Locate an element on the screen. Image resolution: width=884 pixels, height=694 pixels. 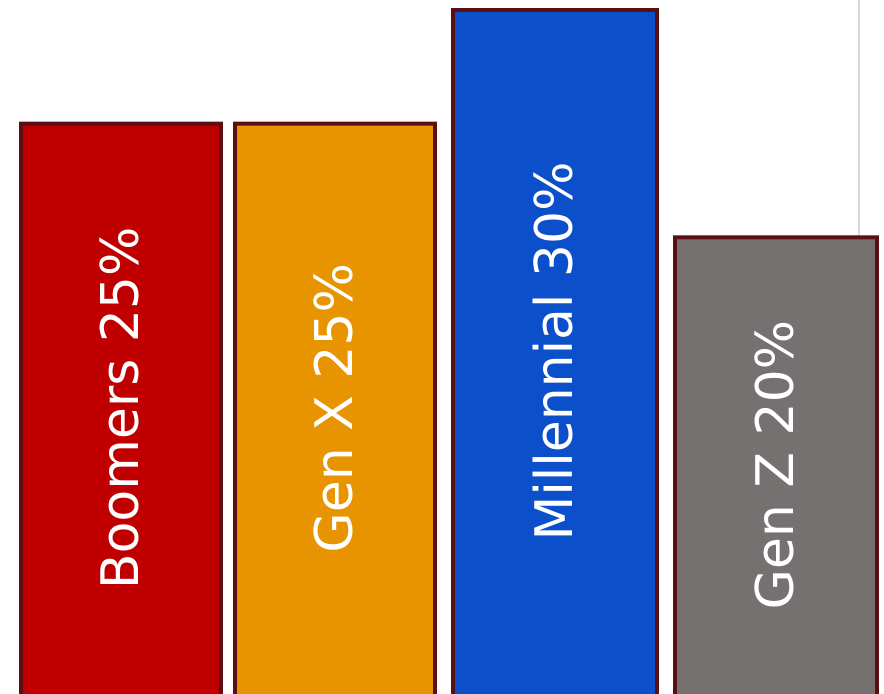
bar-label-gen-x: Gen X 25% is located at coordinates (335, 408).